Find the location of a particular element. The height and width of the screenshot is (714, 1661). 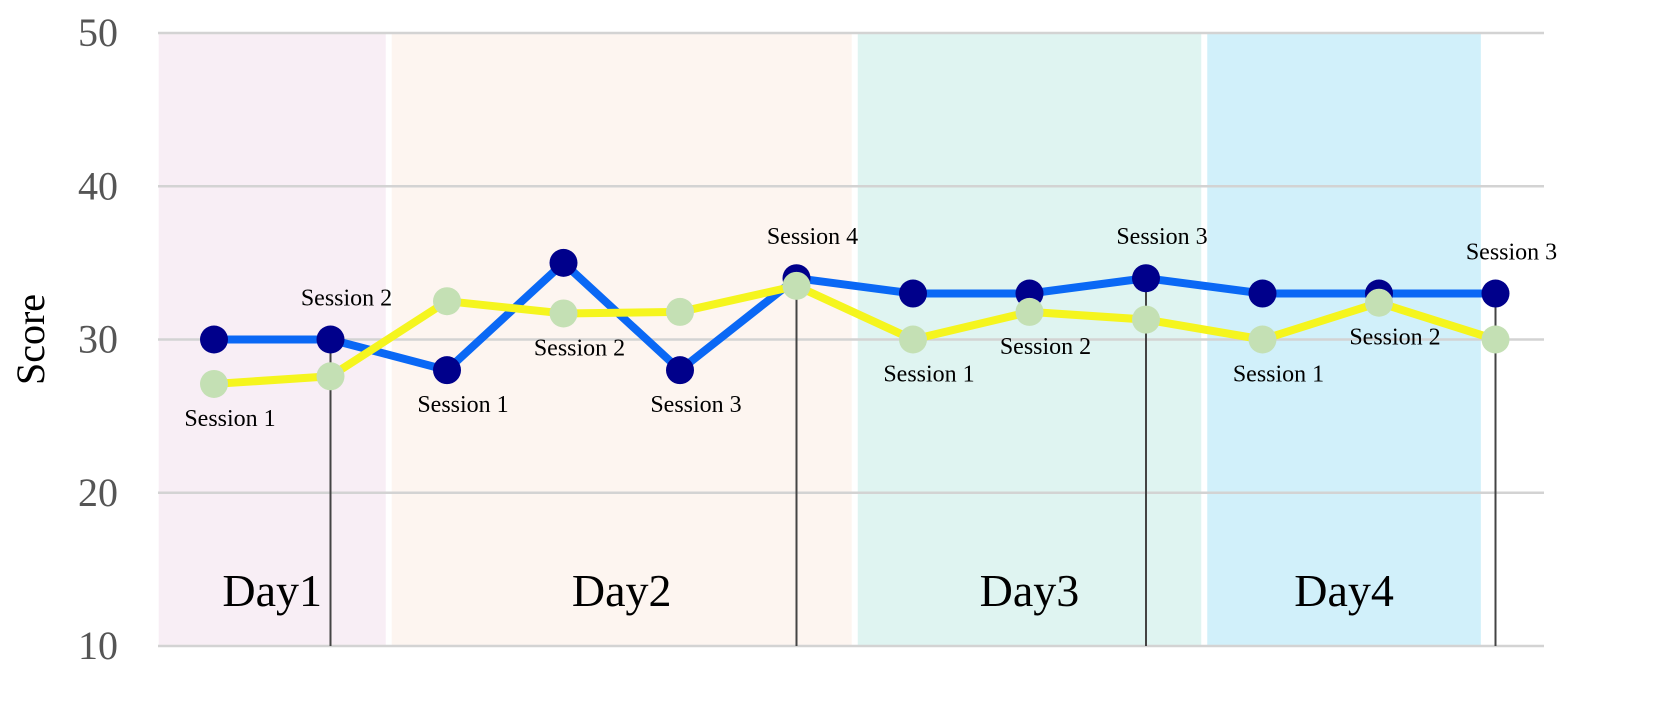

y-tick-label: 20 is located at coordinates (98, 492).